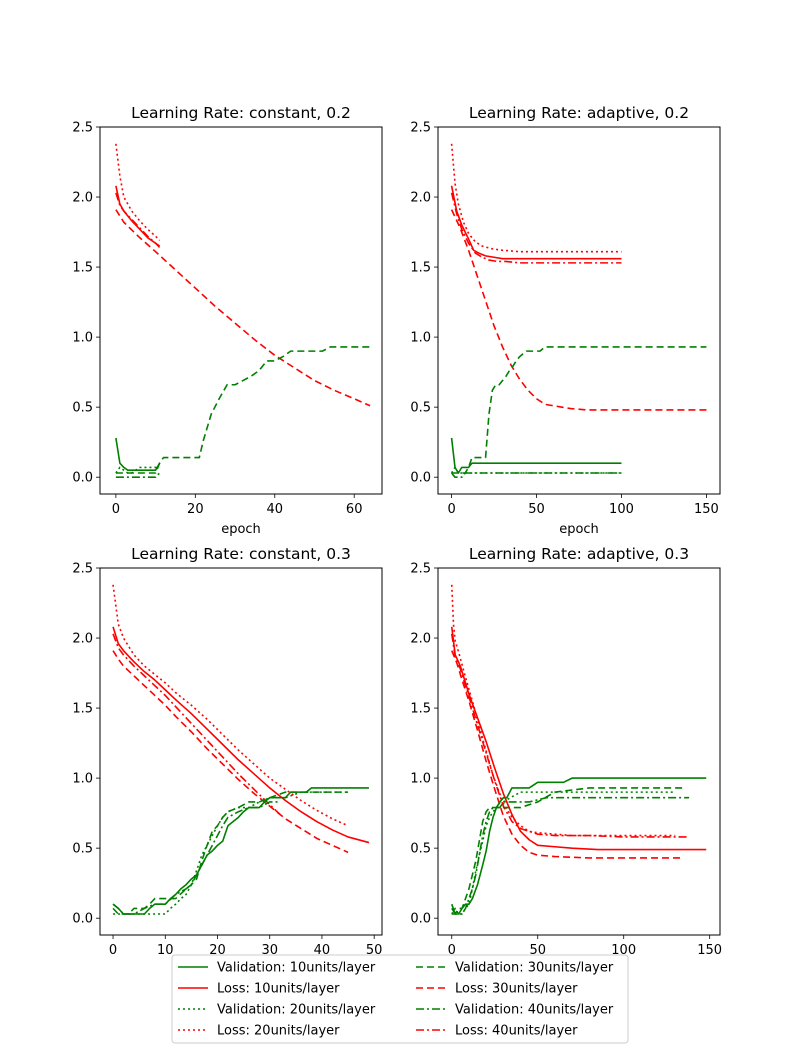  Describe the element at coordinates (278, 1031) in the screenshot. I see `legend-label: Loss: 20units/layer` at that location.